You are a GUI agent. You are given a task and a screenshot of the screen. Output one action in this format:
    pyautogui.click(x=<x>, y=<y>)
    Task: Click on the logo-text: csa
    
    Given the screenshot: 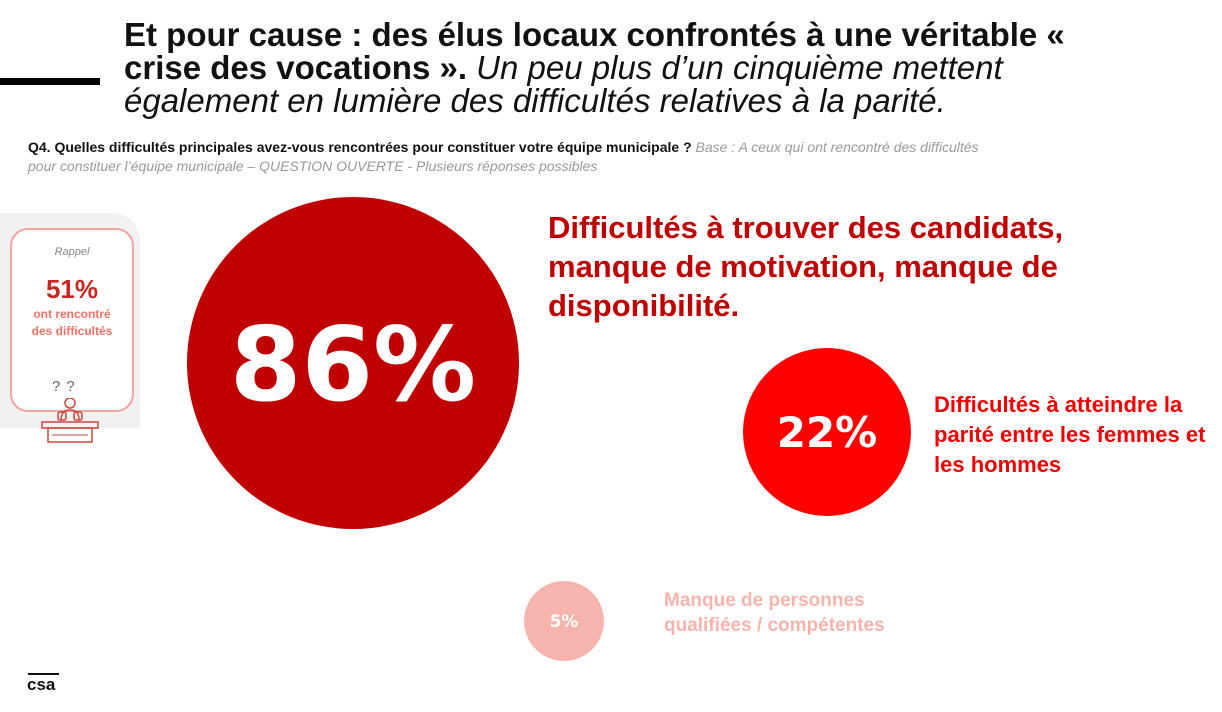 What is the action you would take?
    pyautogui.click(x=41, y=684)
    